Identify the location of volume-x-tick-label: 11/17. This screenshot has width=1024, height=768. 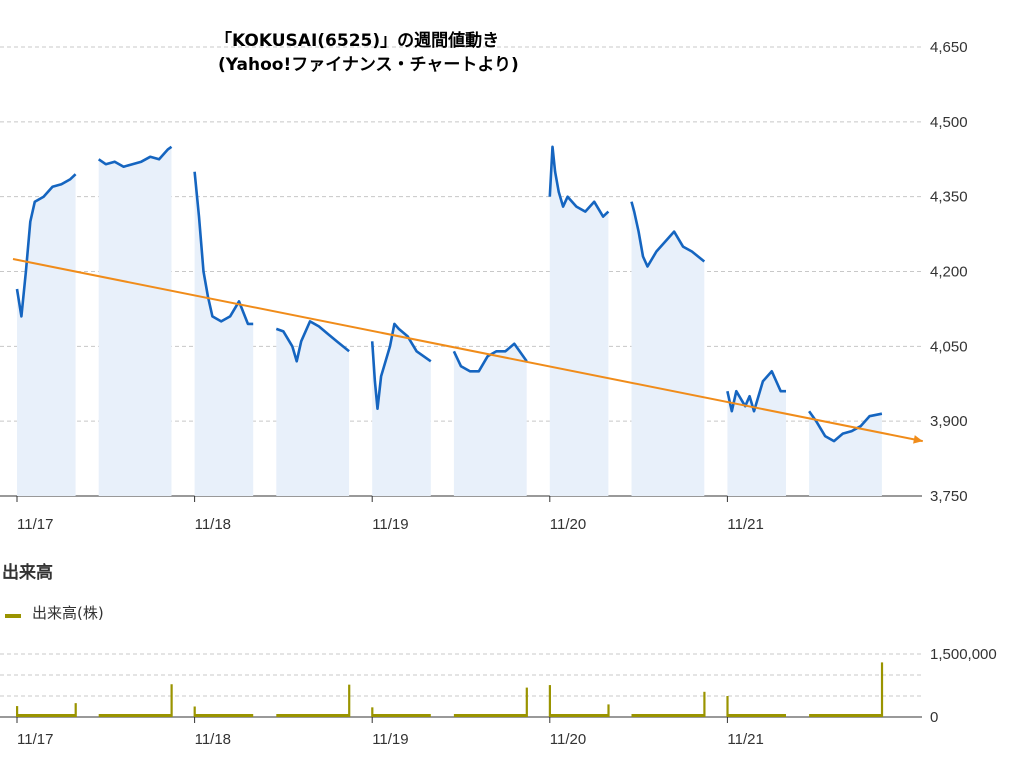
(35, 739).